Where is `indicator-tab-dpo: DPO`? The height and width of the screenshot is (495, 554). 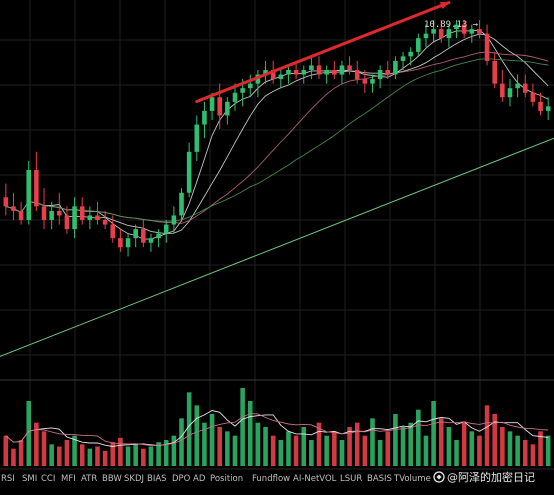 indicator-tab-dpo: DPO is located at coordinates (181, 479).